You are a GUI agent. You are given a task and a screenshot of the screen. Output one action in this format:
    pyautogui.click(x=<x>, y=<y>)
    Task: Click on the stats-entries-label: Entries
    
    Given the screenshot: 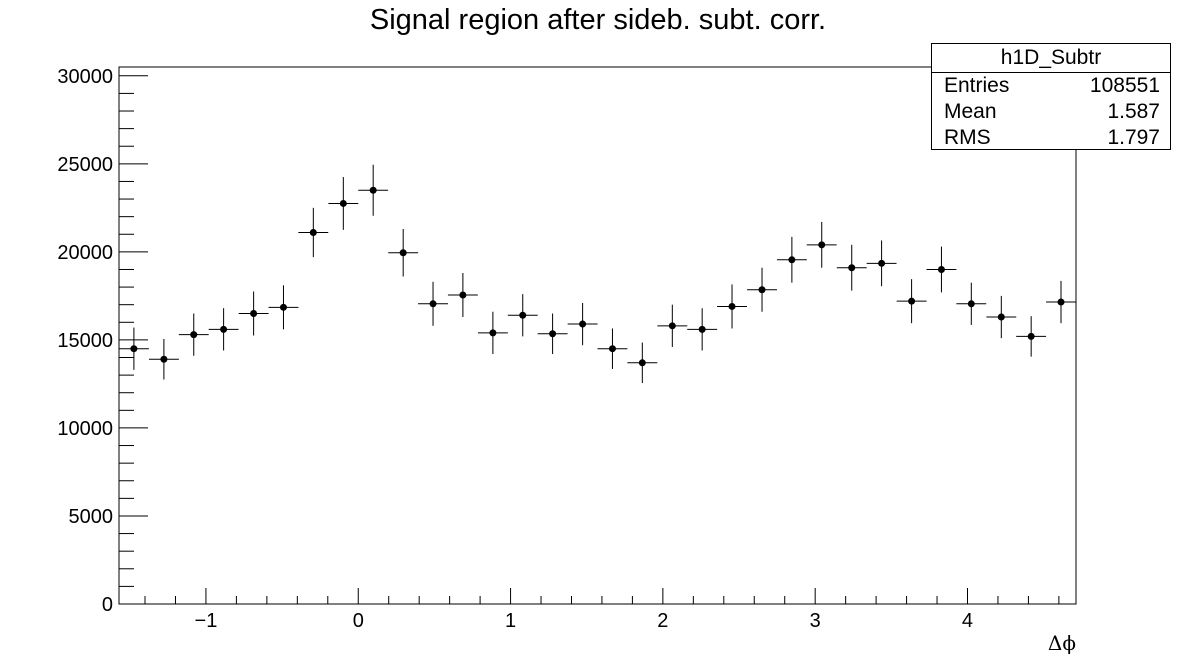 What is the action you would take?
    pyautogui.click(x=977, y=85)
    